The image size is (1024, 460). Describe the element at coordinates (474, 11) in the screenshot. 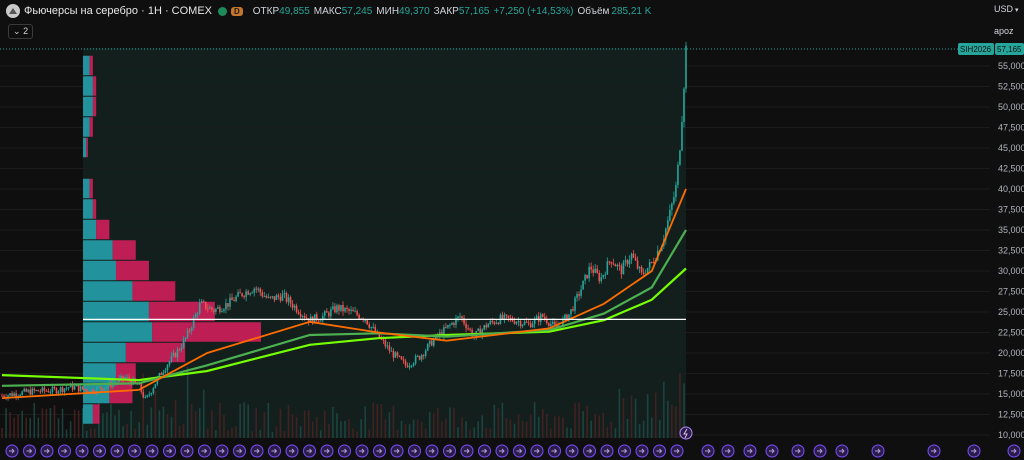

I see `close-value: 57,165` at that location.